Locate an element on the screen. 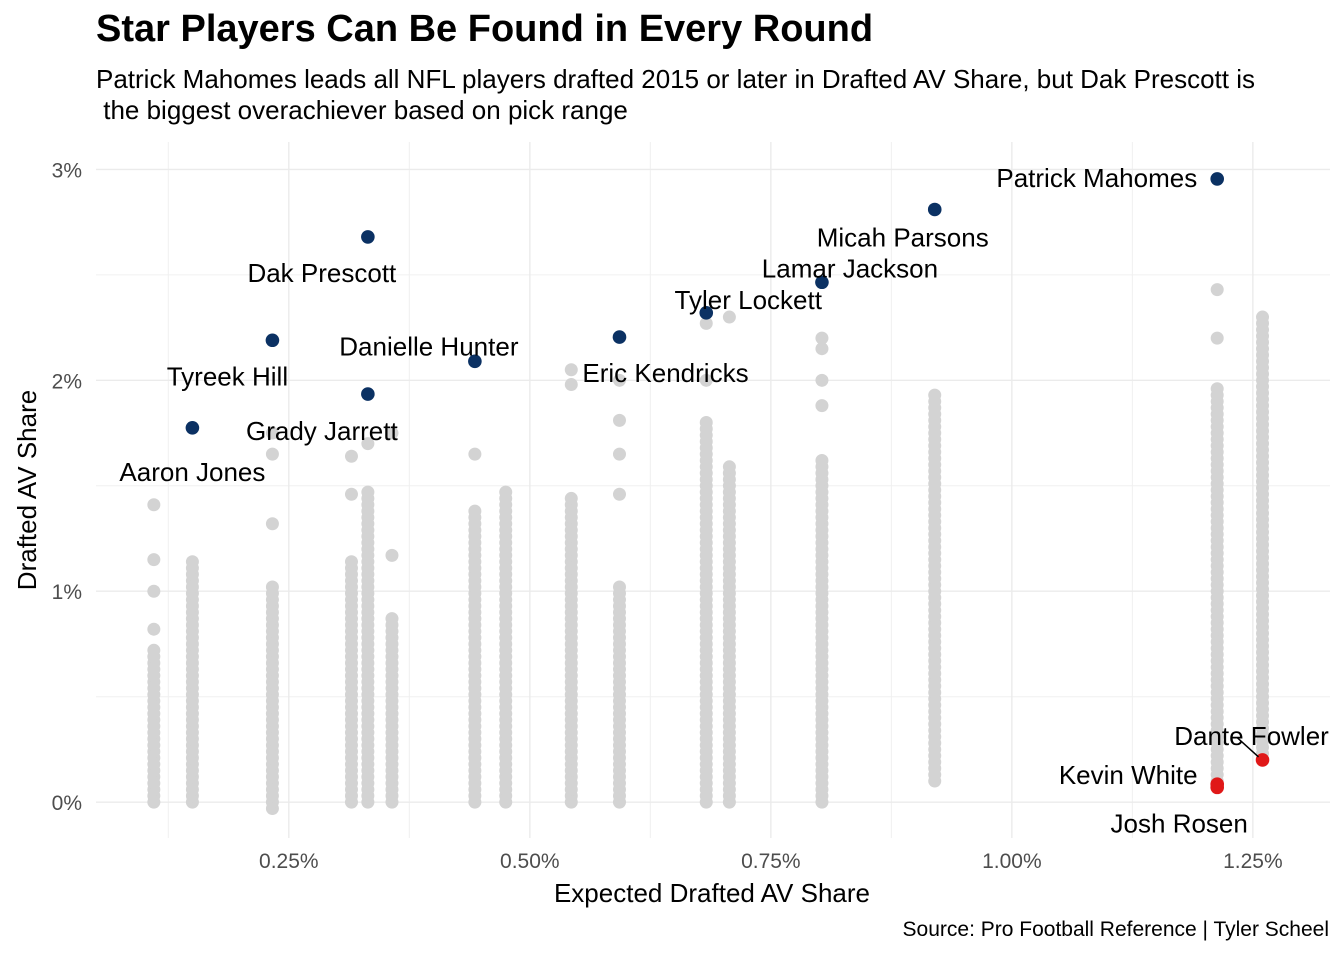 This screenshot has width=1344, height=960. x-axis-title: Expected Drafted AV Share is located at coordinates (712, 893).